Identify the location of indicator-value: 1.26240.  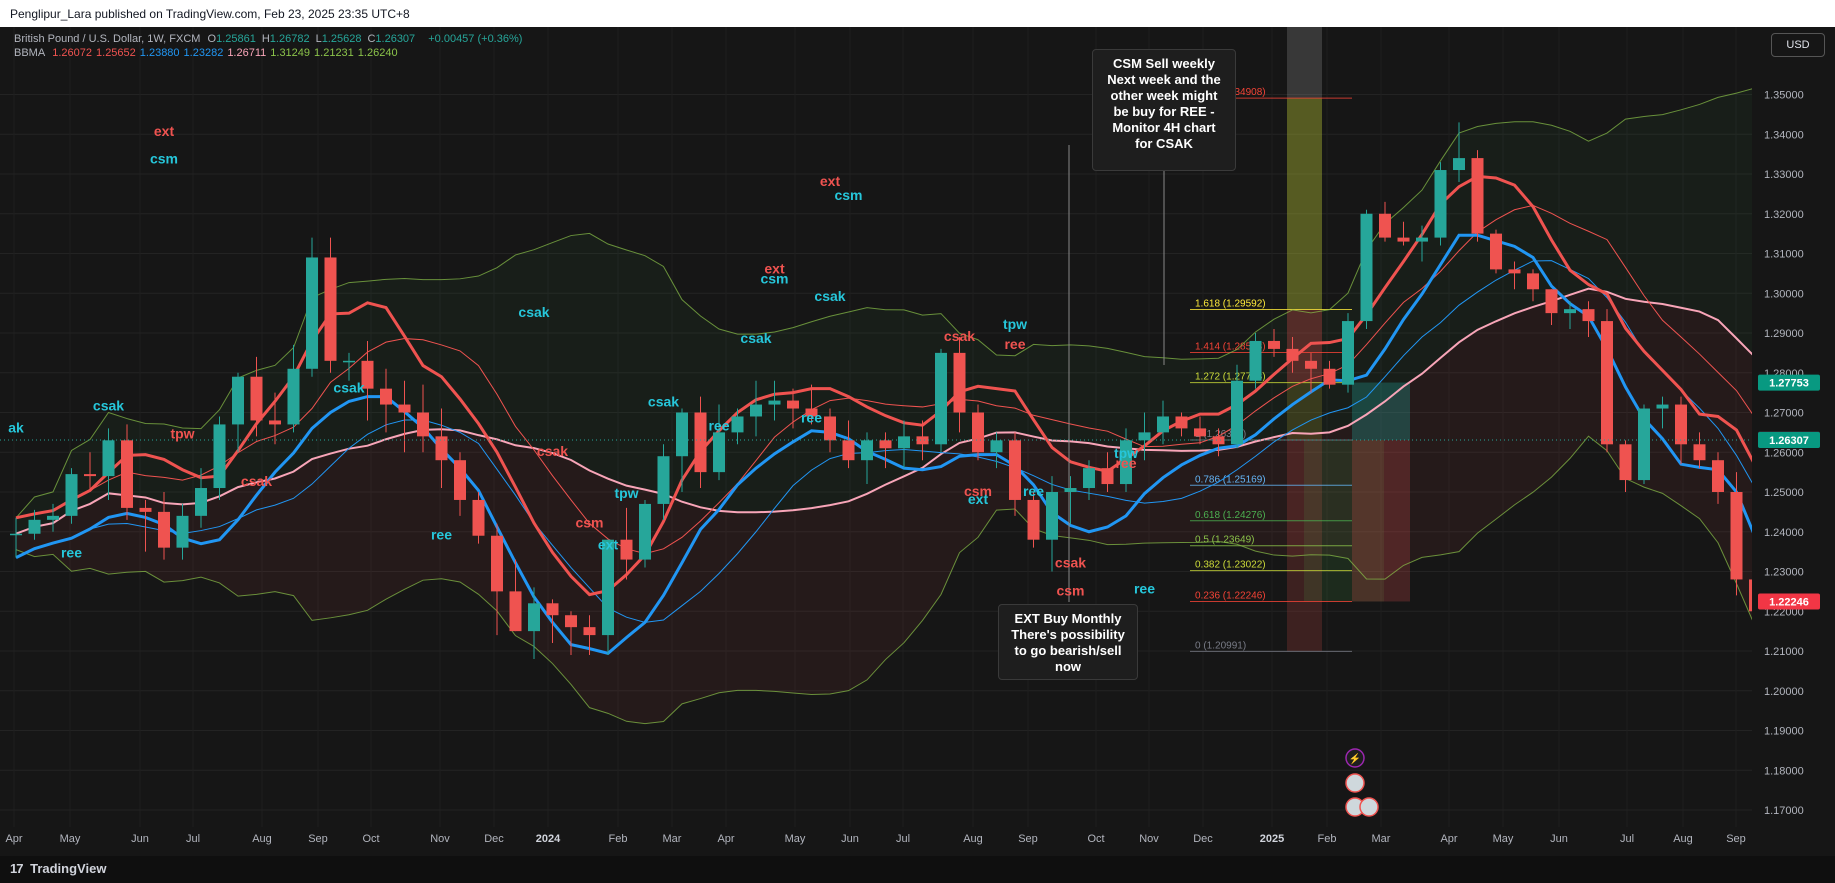
(377, 53).